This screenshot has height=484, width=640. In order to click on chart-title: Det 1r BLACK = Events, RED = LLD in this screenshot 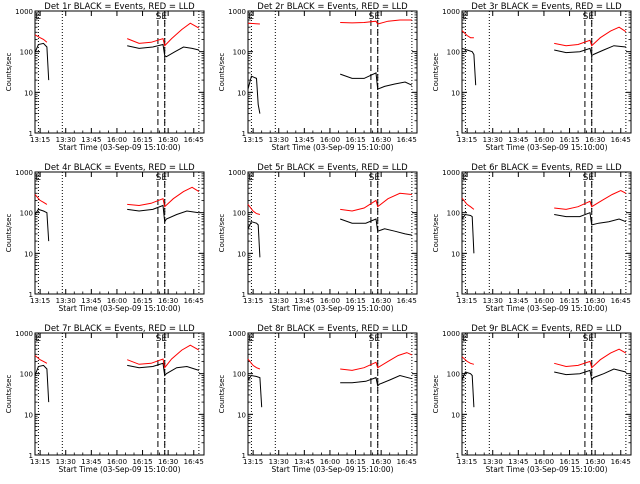, I will do `click(119, 7)`.